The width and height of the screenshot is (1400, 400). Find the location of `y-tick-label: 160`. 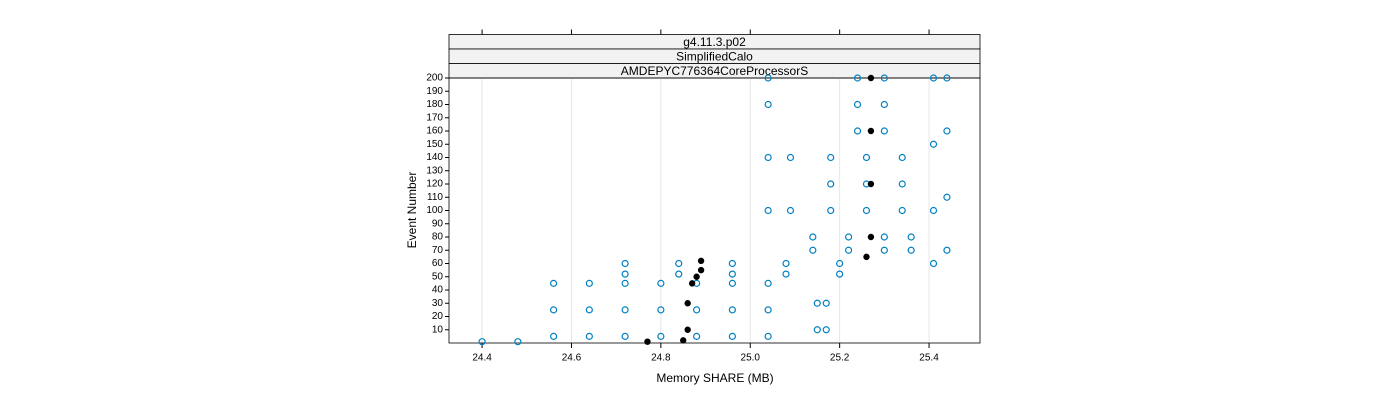

y-tick-label: 160 is located at coordinates (434, 131).